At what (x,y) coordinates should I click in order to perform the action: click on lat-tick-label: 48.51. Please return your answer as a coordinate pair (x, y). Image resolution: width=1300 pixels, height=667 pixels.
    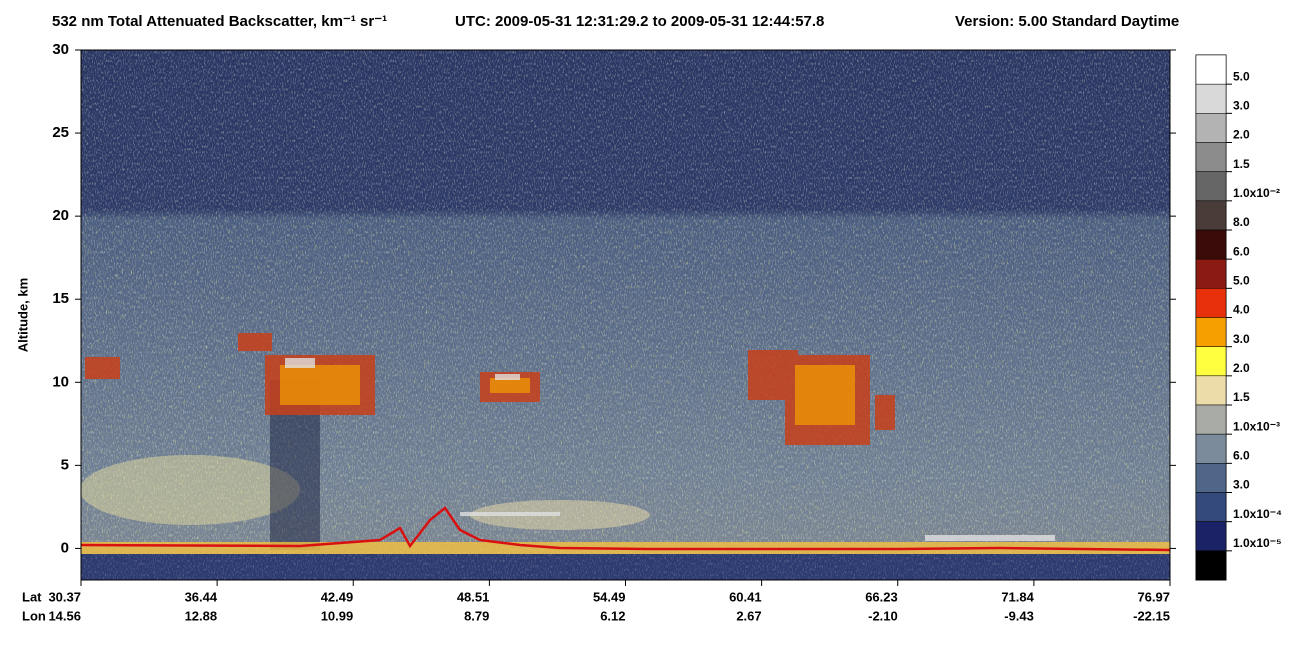
    Looking at the image, I should click on (473, 596).